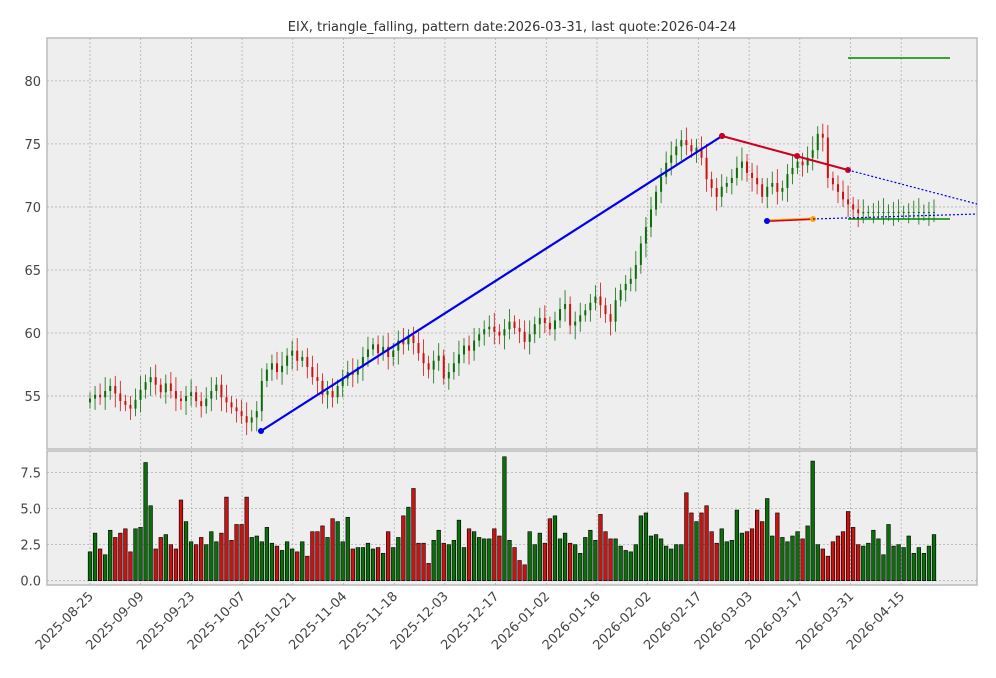 The width and height of the screenshot is (996, 678). I want to click on volume-axis-ticks: 0.0 2.5 5.0 7.5, so click(30, 528).